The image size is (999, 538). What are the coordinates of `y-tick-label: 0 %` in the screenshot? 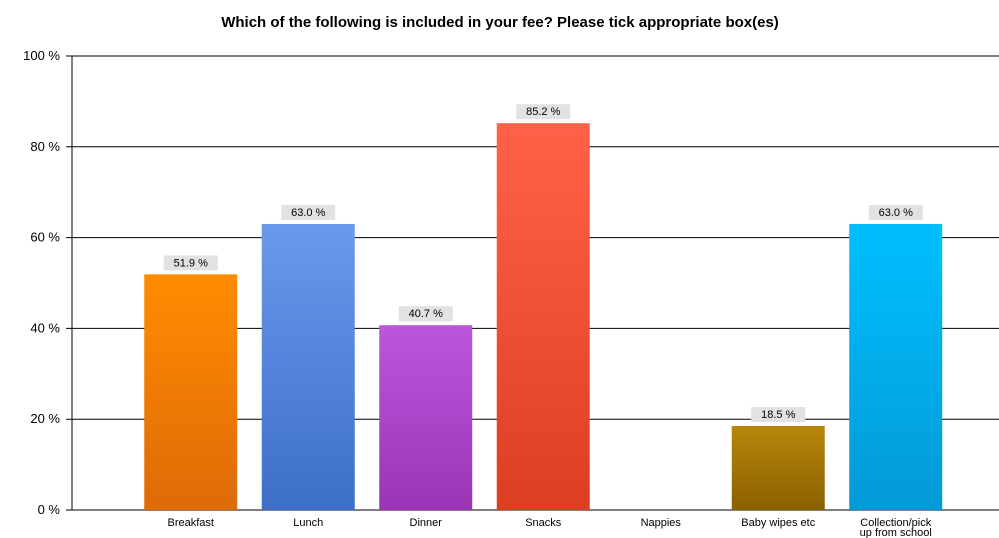 It's located at (49, 509).